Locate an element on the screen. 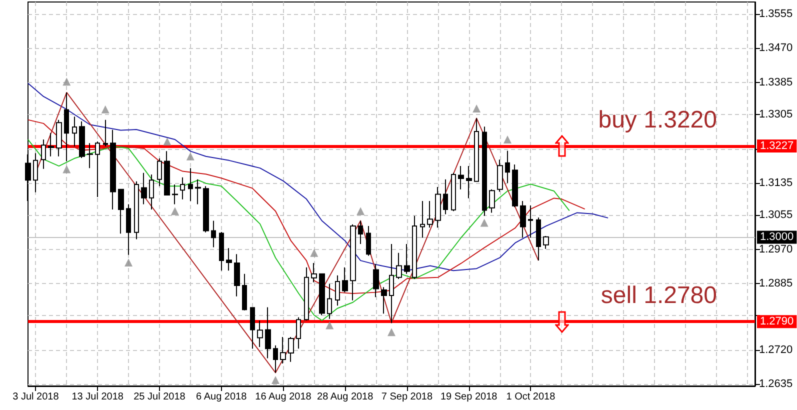 The height and width of the screenshot is (410, 797). y-tick-label: 1.3470 is located at coordinates (776, 48).